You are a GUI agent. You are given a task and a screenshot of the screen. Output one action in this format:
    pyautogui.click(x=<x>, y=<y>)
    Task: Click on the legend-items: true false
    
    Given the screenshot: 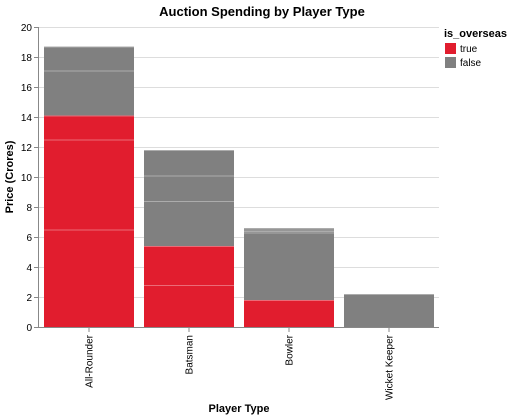 What is the action you would take?
    pyautogui.click(x=463, y=56)
    